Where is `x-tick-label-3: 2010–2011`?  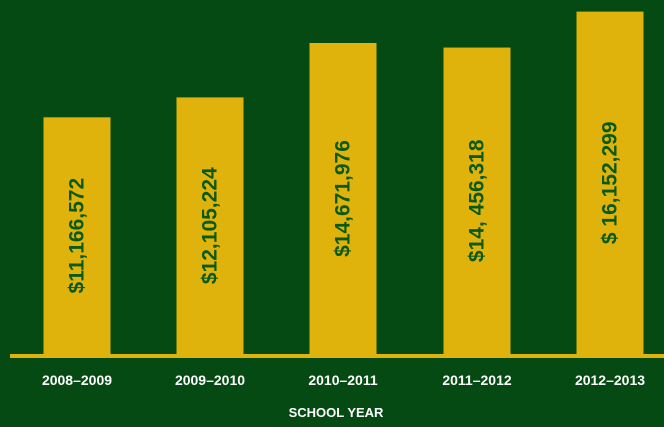
x-tick-label-3: 2010–2011 is located at coordinates (343, 380).